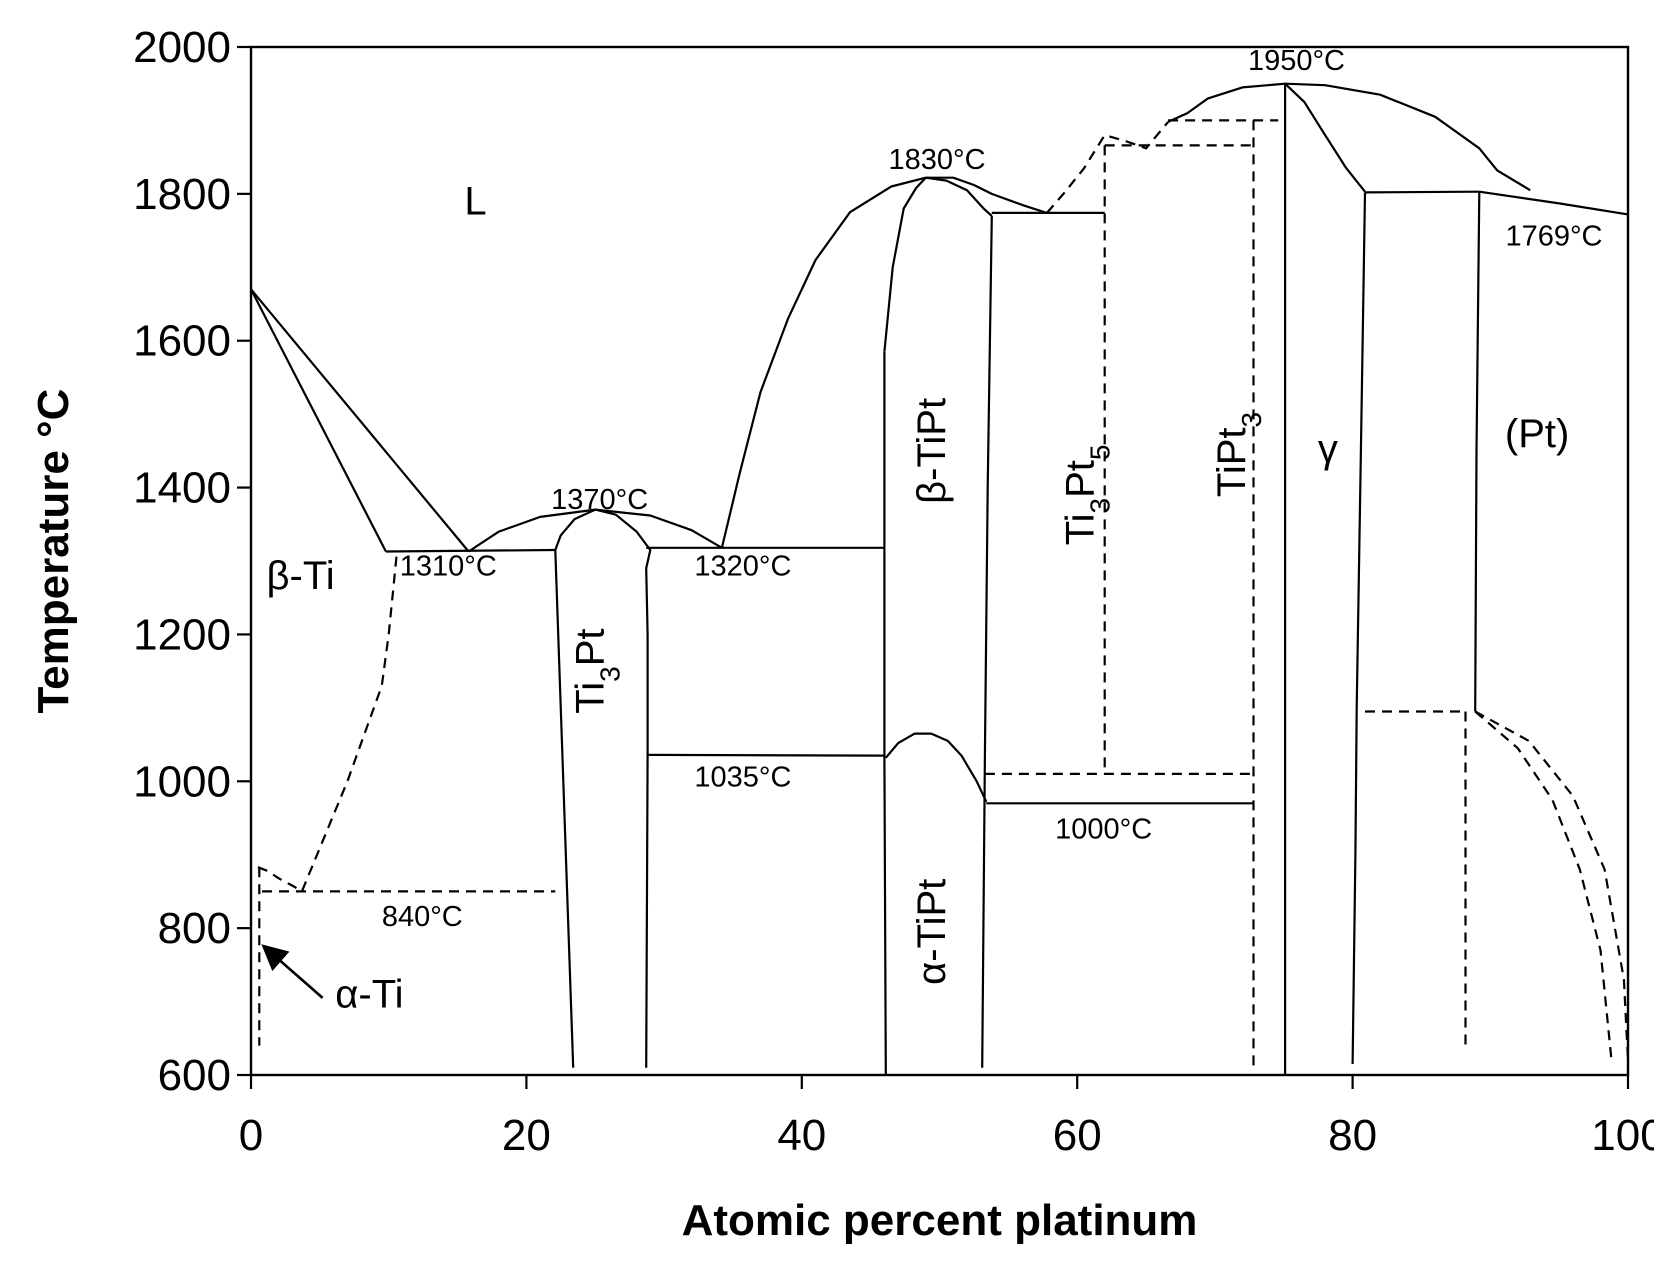  I want to click on x-tick-label: 20, so click(526, 1135).